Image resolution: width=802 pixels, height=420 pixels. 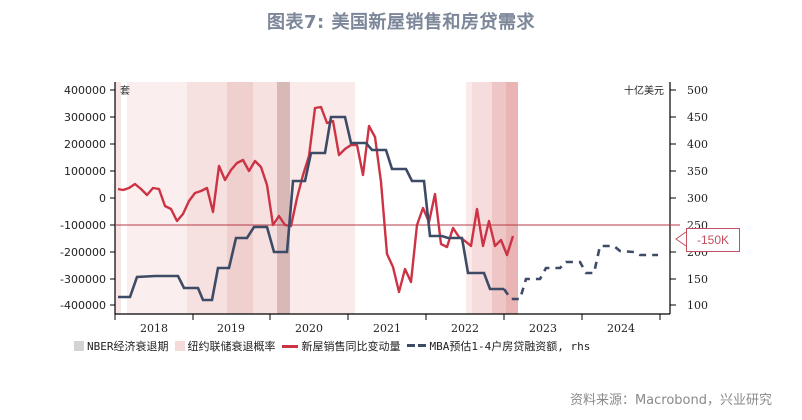 What do you see at coordinates (697, 144) in the screenshot?
I see `right-tick-label: 400` at bounding box center [697, 144].